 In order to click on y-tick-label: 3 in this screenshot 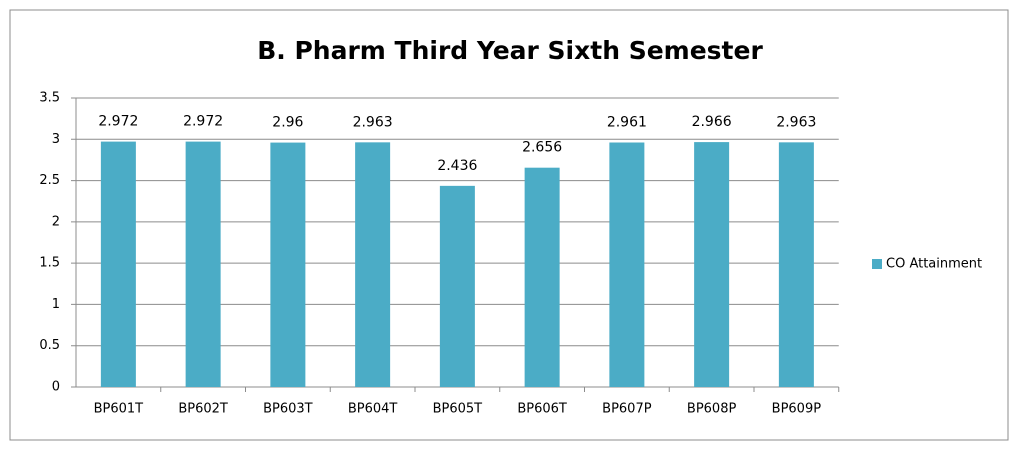, I will do `click(56, 139)`.